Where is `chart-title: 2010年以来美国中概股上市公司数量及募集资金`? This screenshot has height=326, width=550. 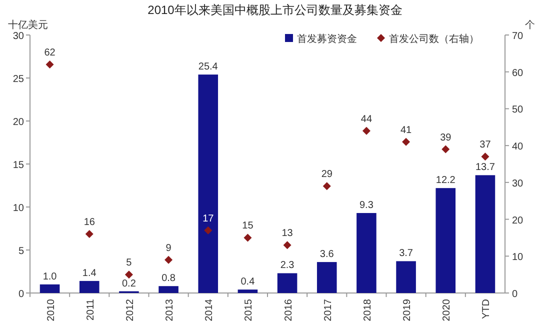 chart-title: 2010年以来美国中概股上市公司数量及募集资金 is located at coordinates (275, 10).